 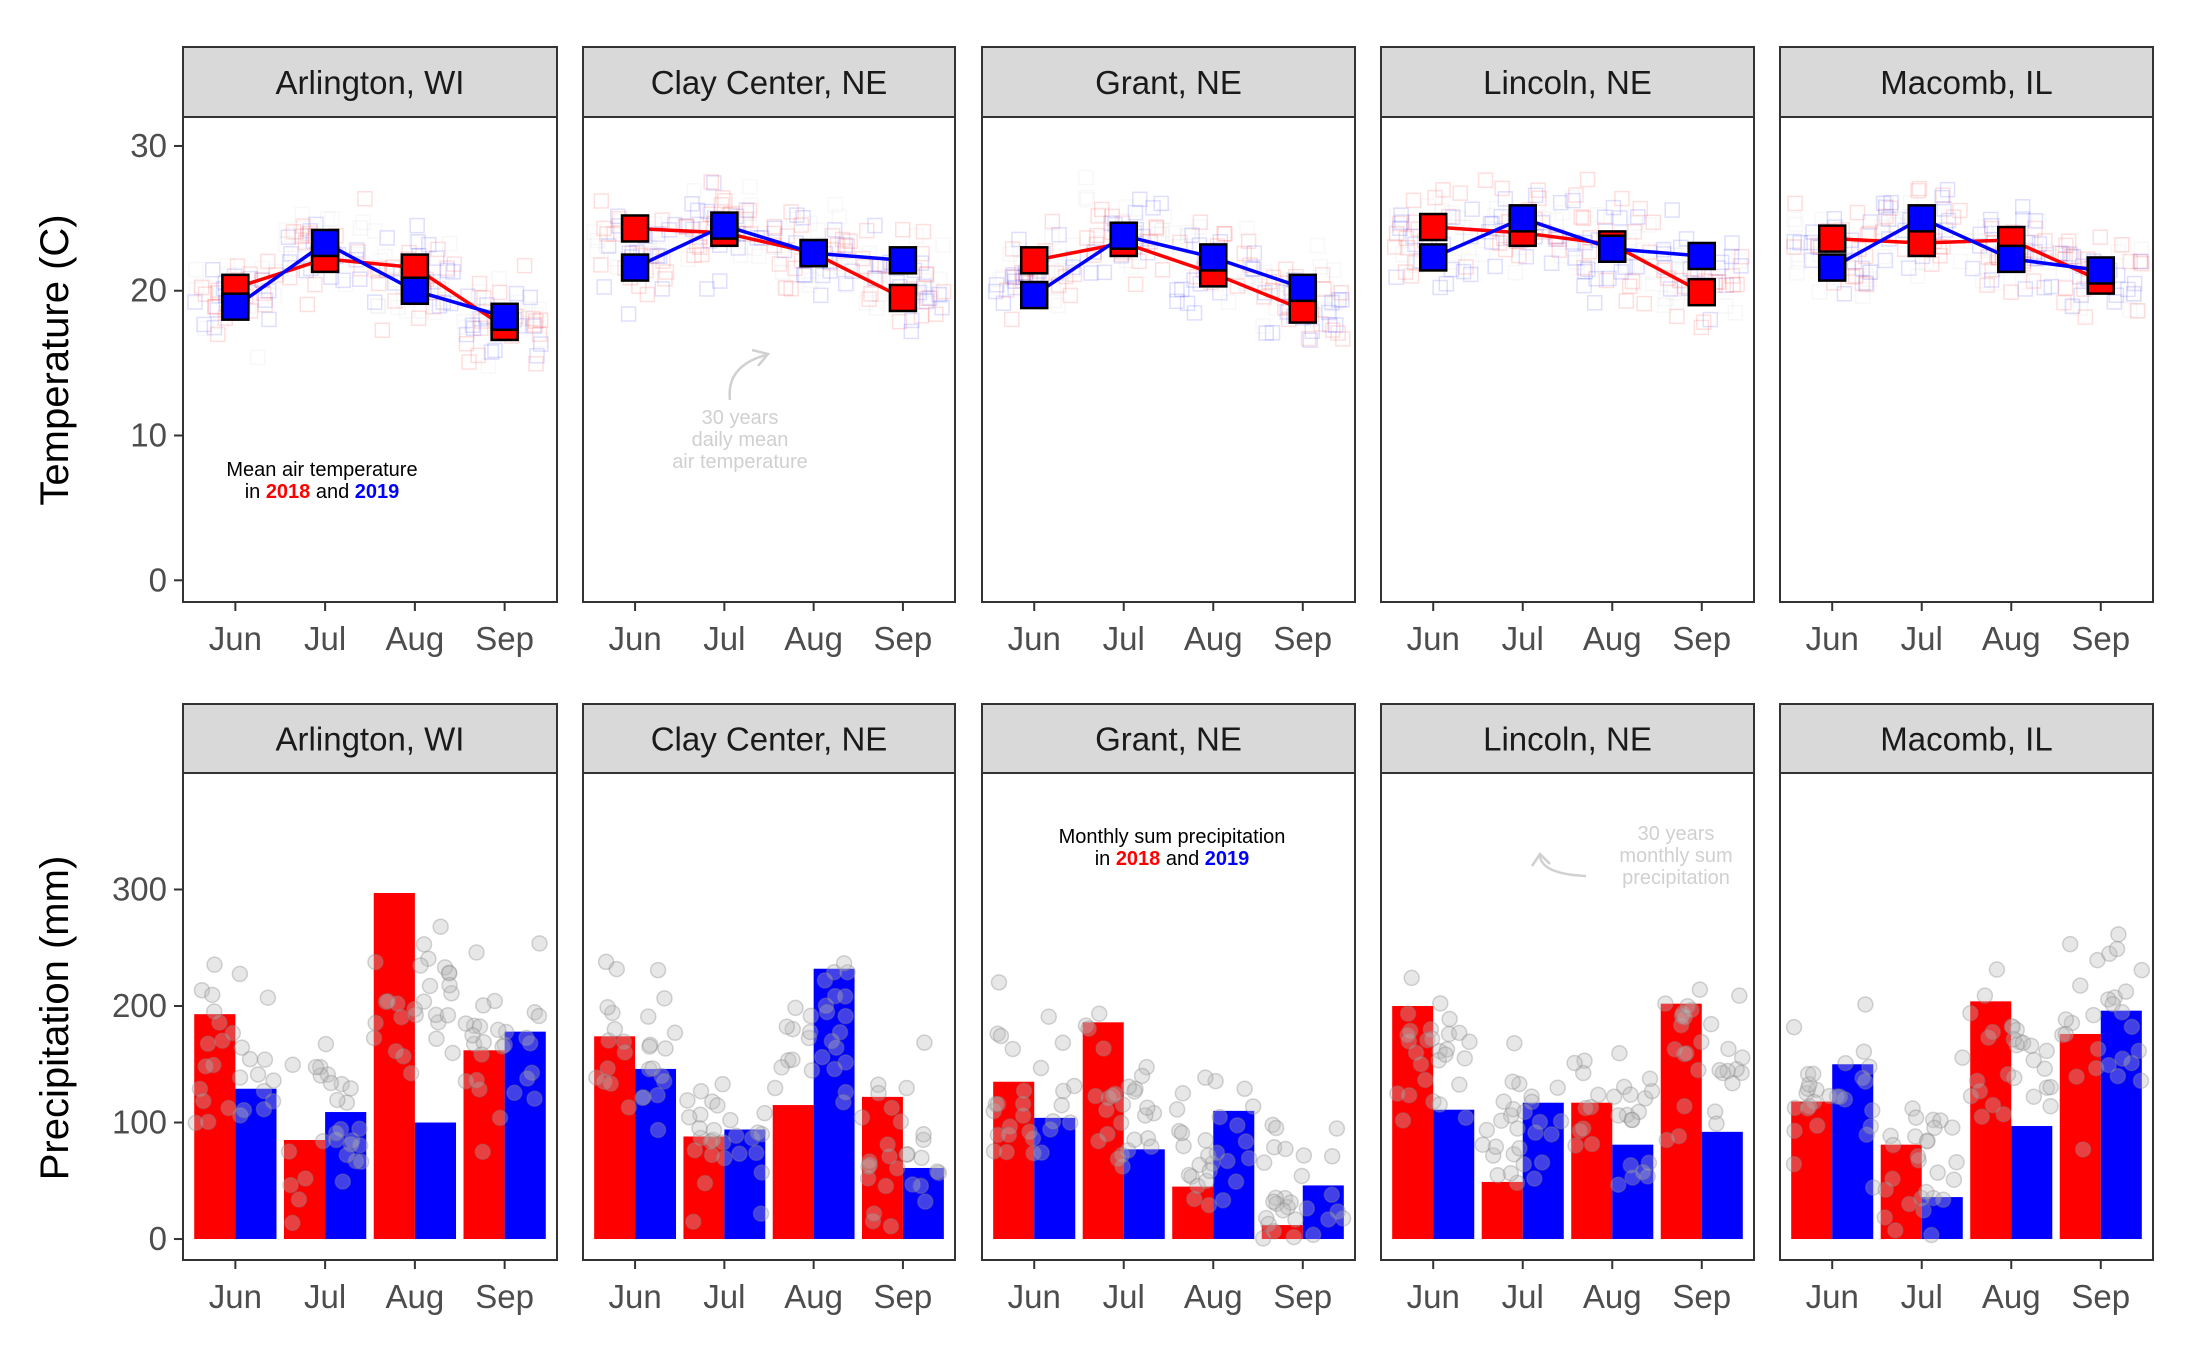 I want to click on x-tick-label: Aug, so click(x=2011, y=1296).